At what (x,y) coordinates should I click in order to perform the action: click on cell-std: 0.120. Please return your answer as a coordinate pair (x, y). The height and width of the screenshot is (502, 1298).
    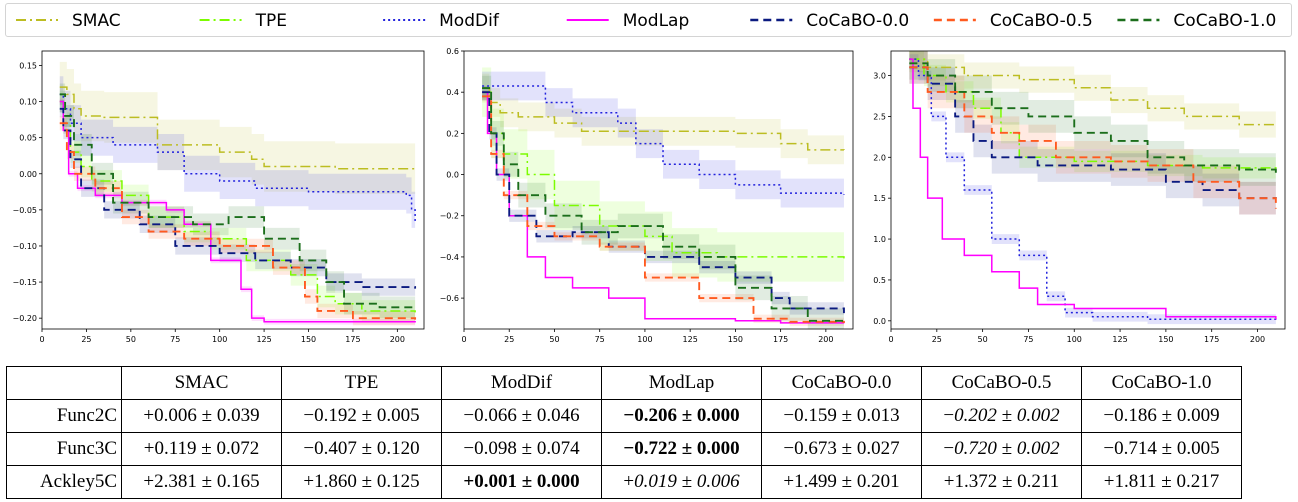
    Looking at the image, I should click on (398, 448).